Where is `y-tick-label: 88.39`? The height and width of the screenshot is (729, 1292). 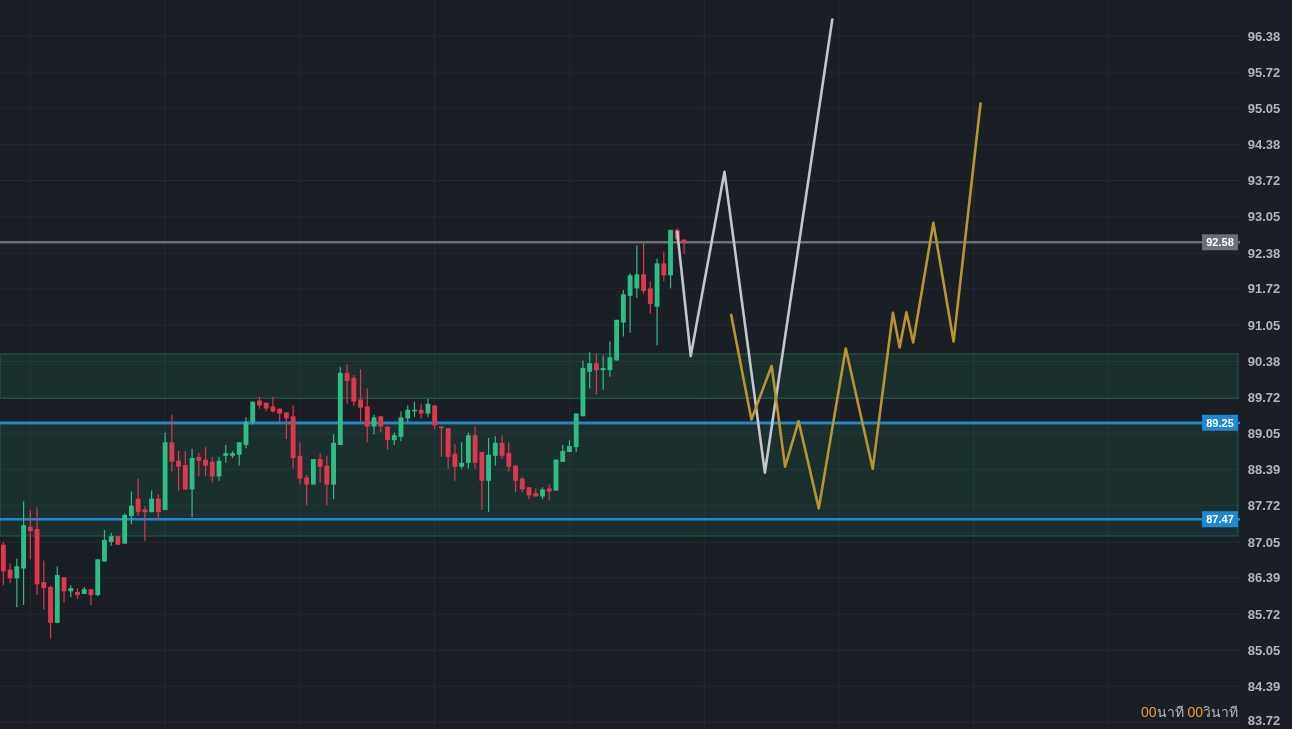 y-tick-label: 88.39 is located at coordinates (1264, 469).